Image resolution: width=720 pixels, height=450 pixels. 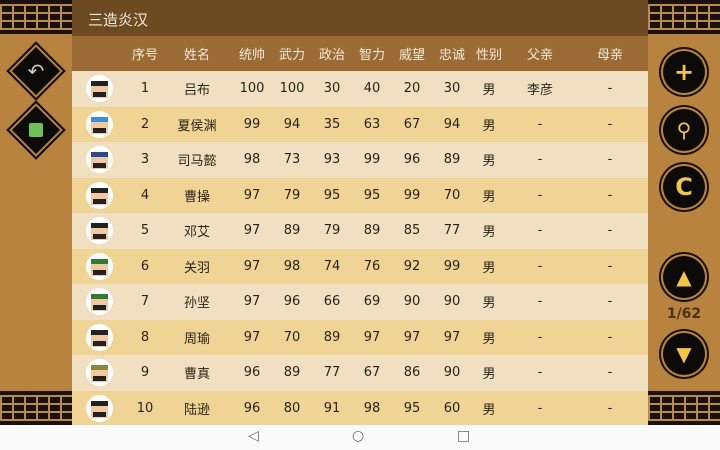 What do you see at coordinates (372, 55) in the screenshot?
I see `header-intellect: 智力` at bounding box center [372, 55].